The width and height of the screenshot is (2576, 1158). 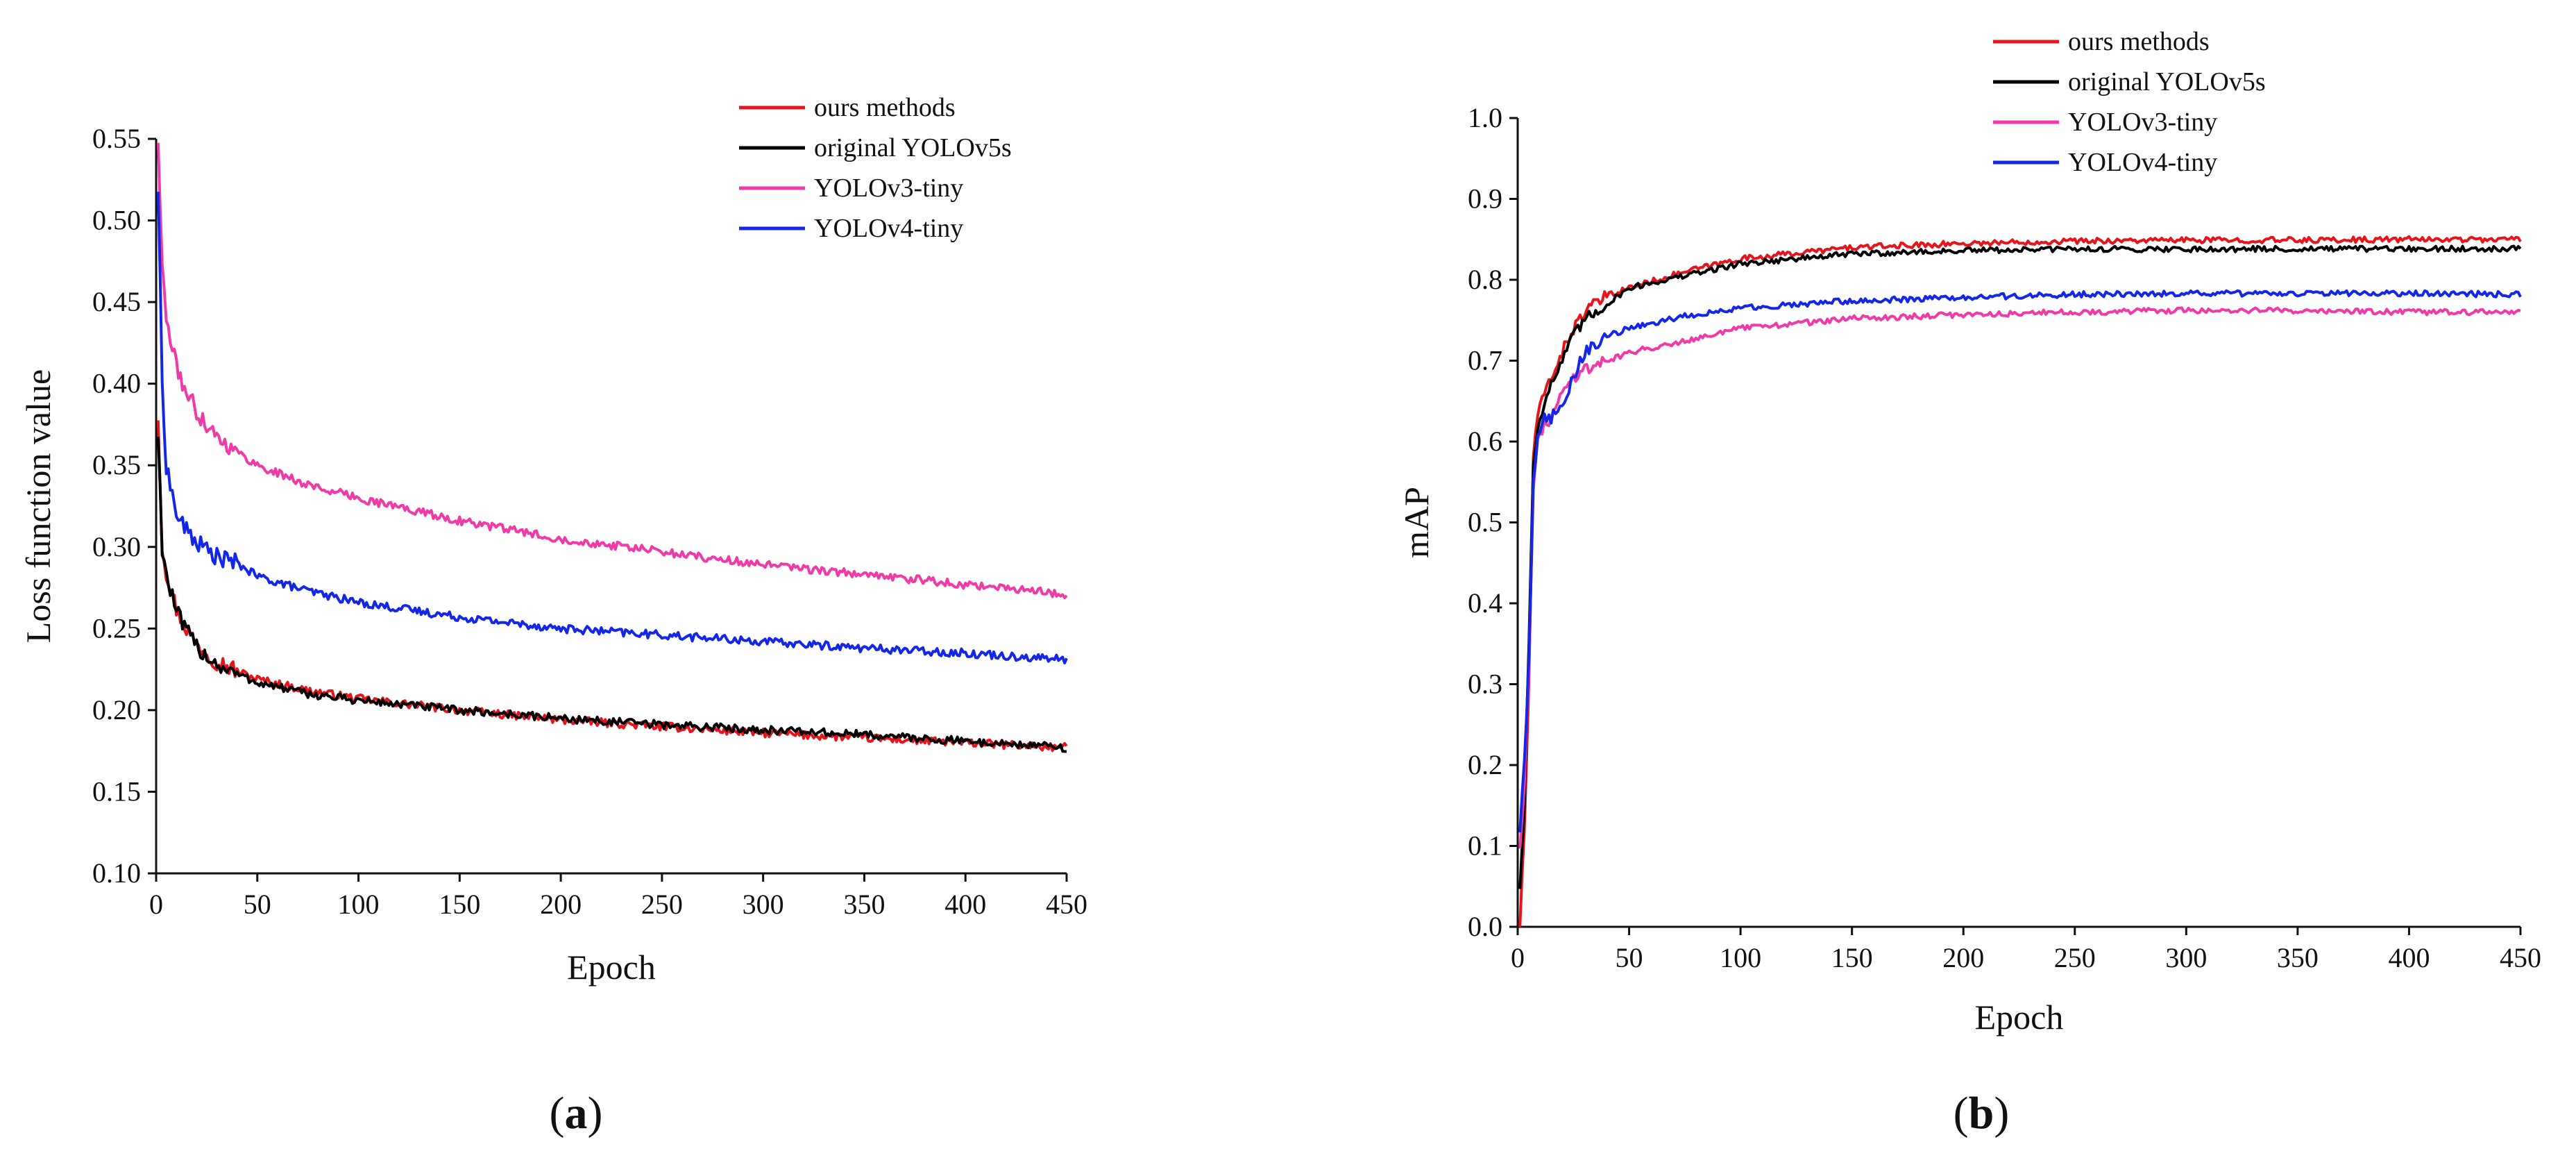 What do you see at coordinates (1485, 199) in the screenshot?
I see `y-tick-label: 0.9` at bounding box center [1485, 199].